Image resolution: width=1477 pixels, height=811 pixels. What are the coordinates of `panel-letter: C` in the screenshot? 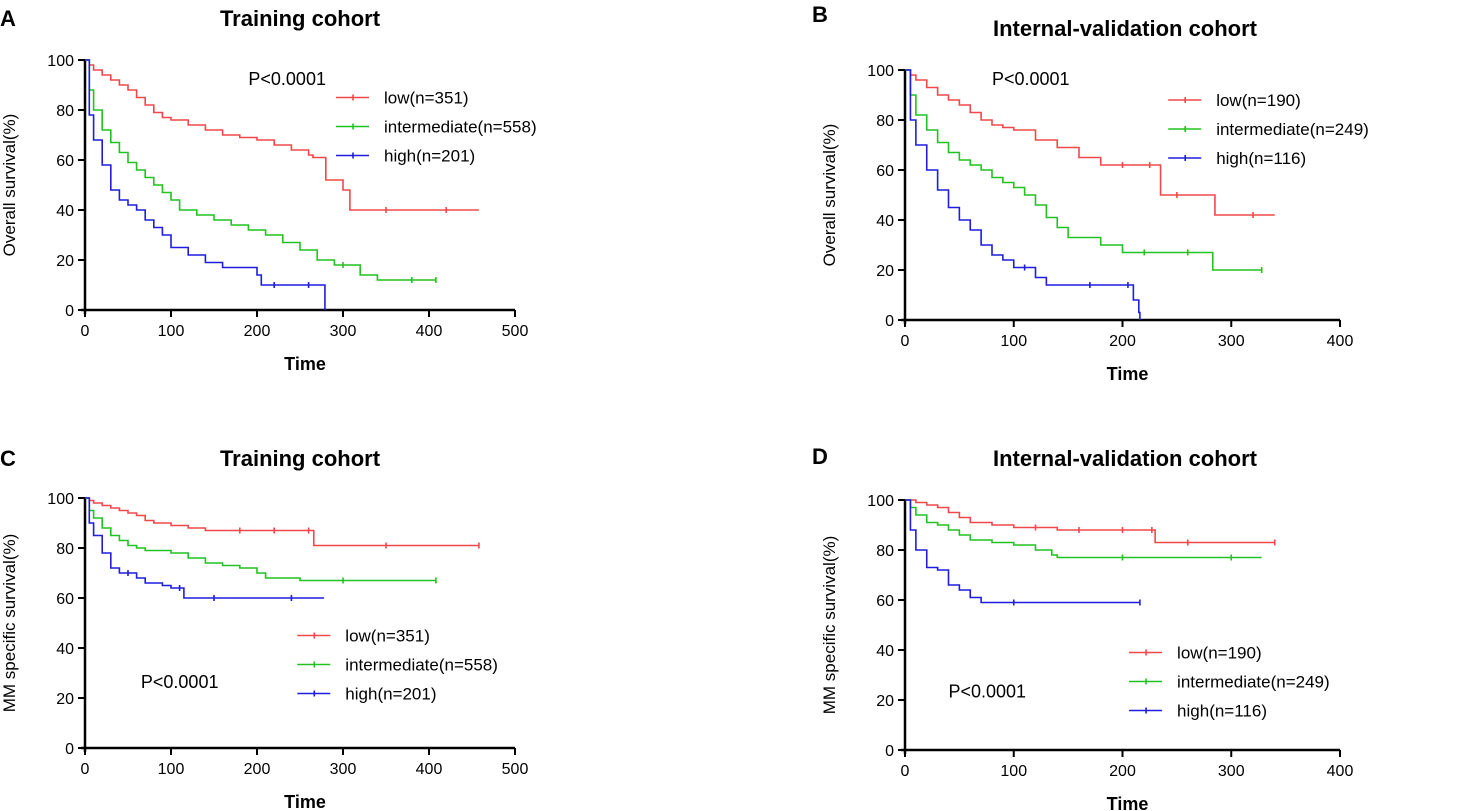 It's located at (8, 458).